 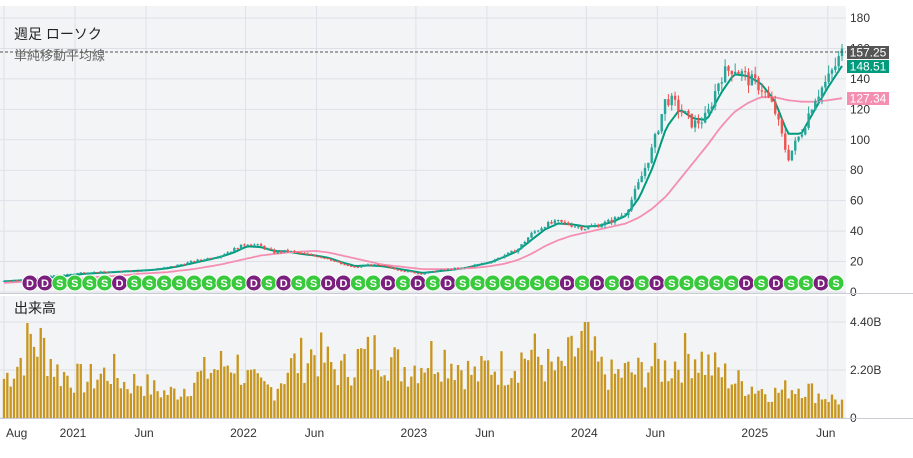 What do you see at coordinates (860, 109) in the screenshot?
I see `price-tick-label: 120` at bounding box center [860, 109].